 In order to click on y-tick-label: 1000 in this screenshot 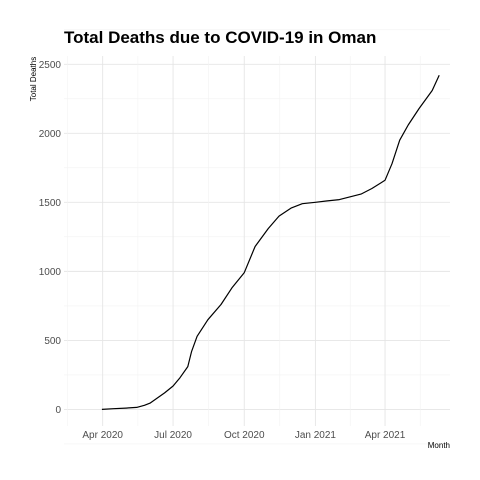, I will do `click(50, 272)`.